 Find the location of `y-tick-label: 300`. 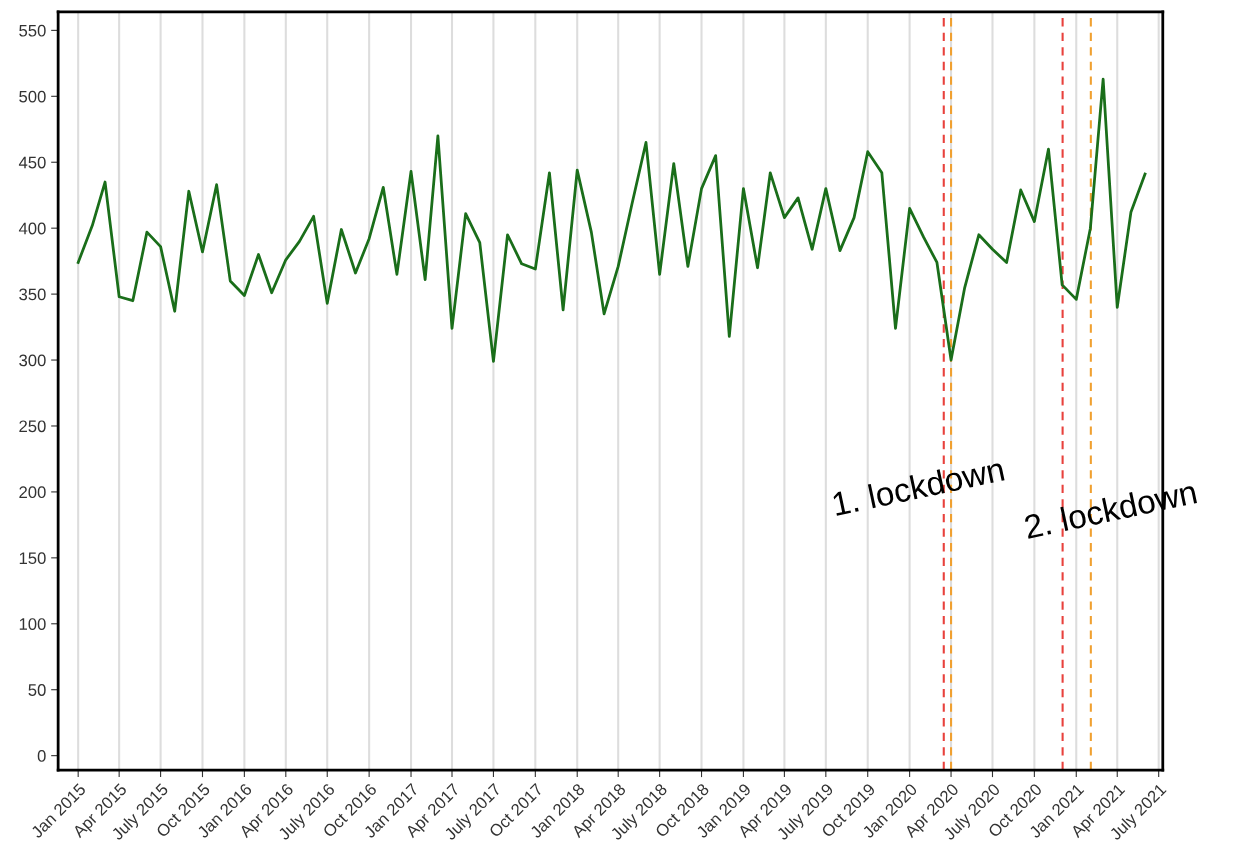

y-tick-label: 300 is located at coordinates (32, 360).